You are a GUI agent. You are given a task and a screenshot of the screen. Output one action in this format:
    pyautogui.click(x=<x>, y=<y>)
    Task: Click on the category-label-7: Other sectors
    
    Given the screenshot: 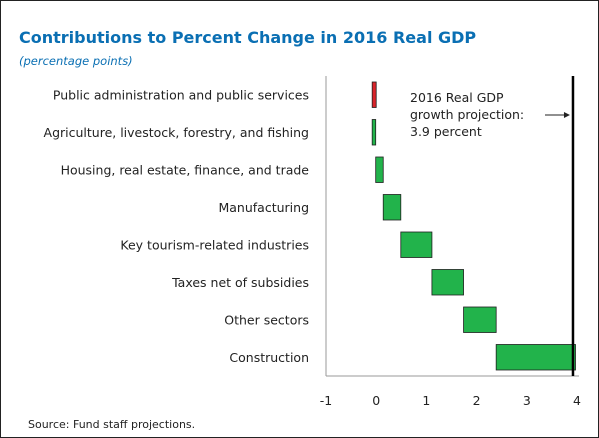 What is the action you would take?
    pyautogui.click(x=266, y=319)
    